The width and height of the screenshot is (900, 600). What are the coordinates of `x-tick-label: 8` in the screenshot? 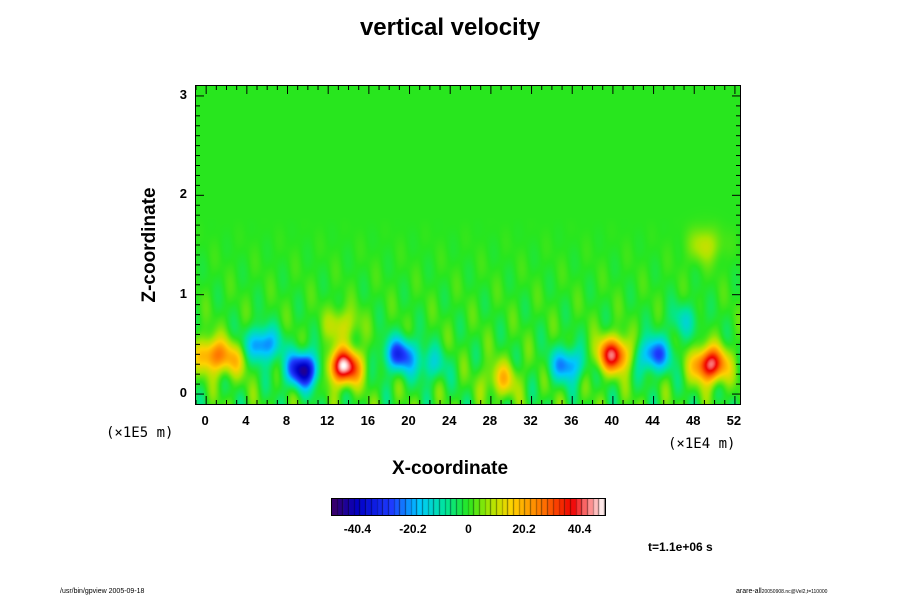 It's located at (286, 420).